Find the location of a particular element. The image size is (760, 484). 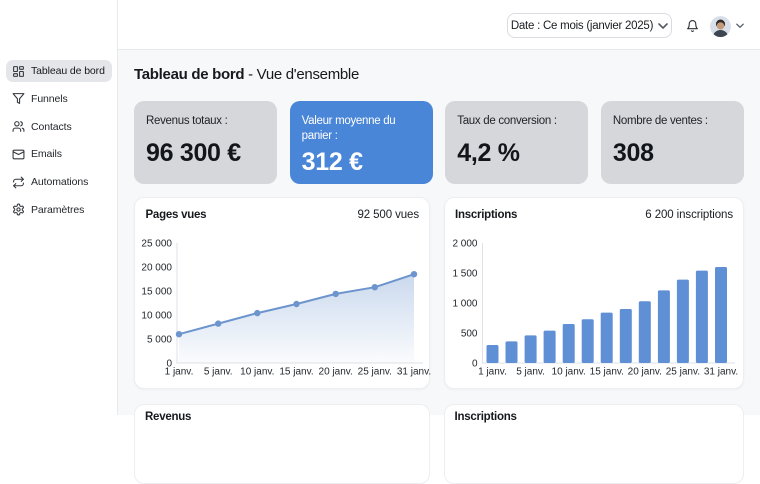

svg-text: 2 000 is located at coordinates (464, 244).